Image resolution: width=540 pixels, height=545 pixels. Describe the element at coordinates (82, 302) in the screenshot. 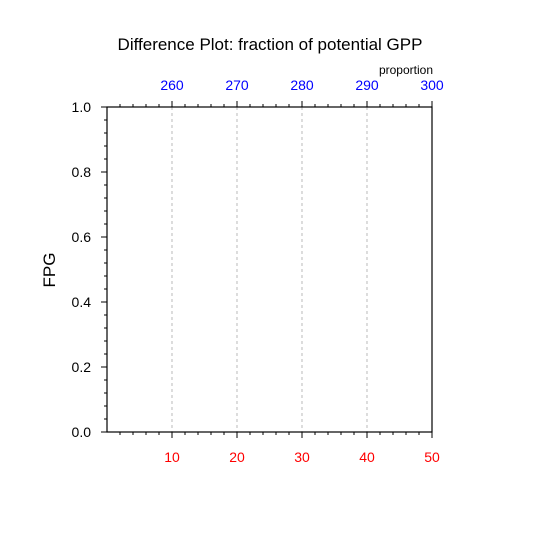

I see `y-tick-label: 0.4` at that location.